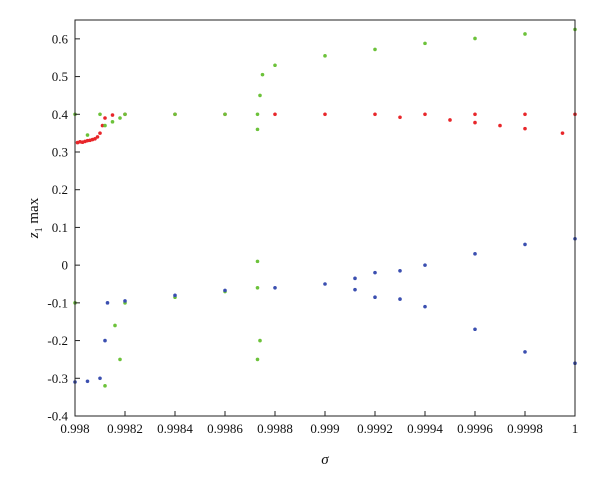  Describe the element at coordinates (324, 428) in the screenshot. I see `x-tick-label: 0.999` at that location.